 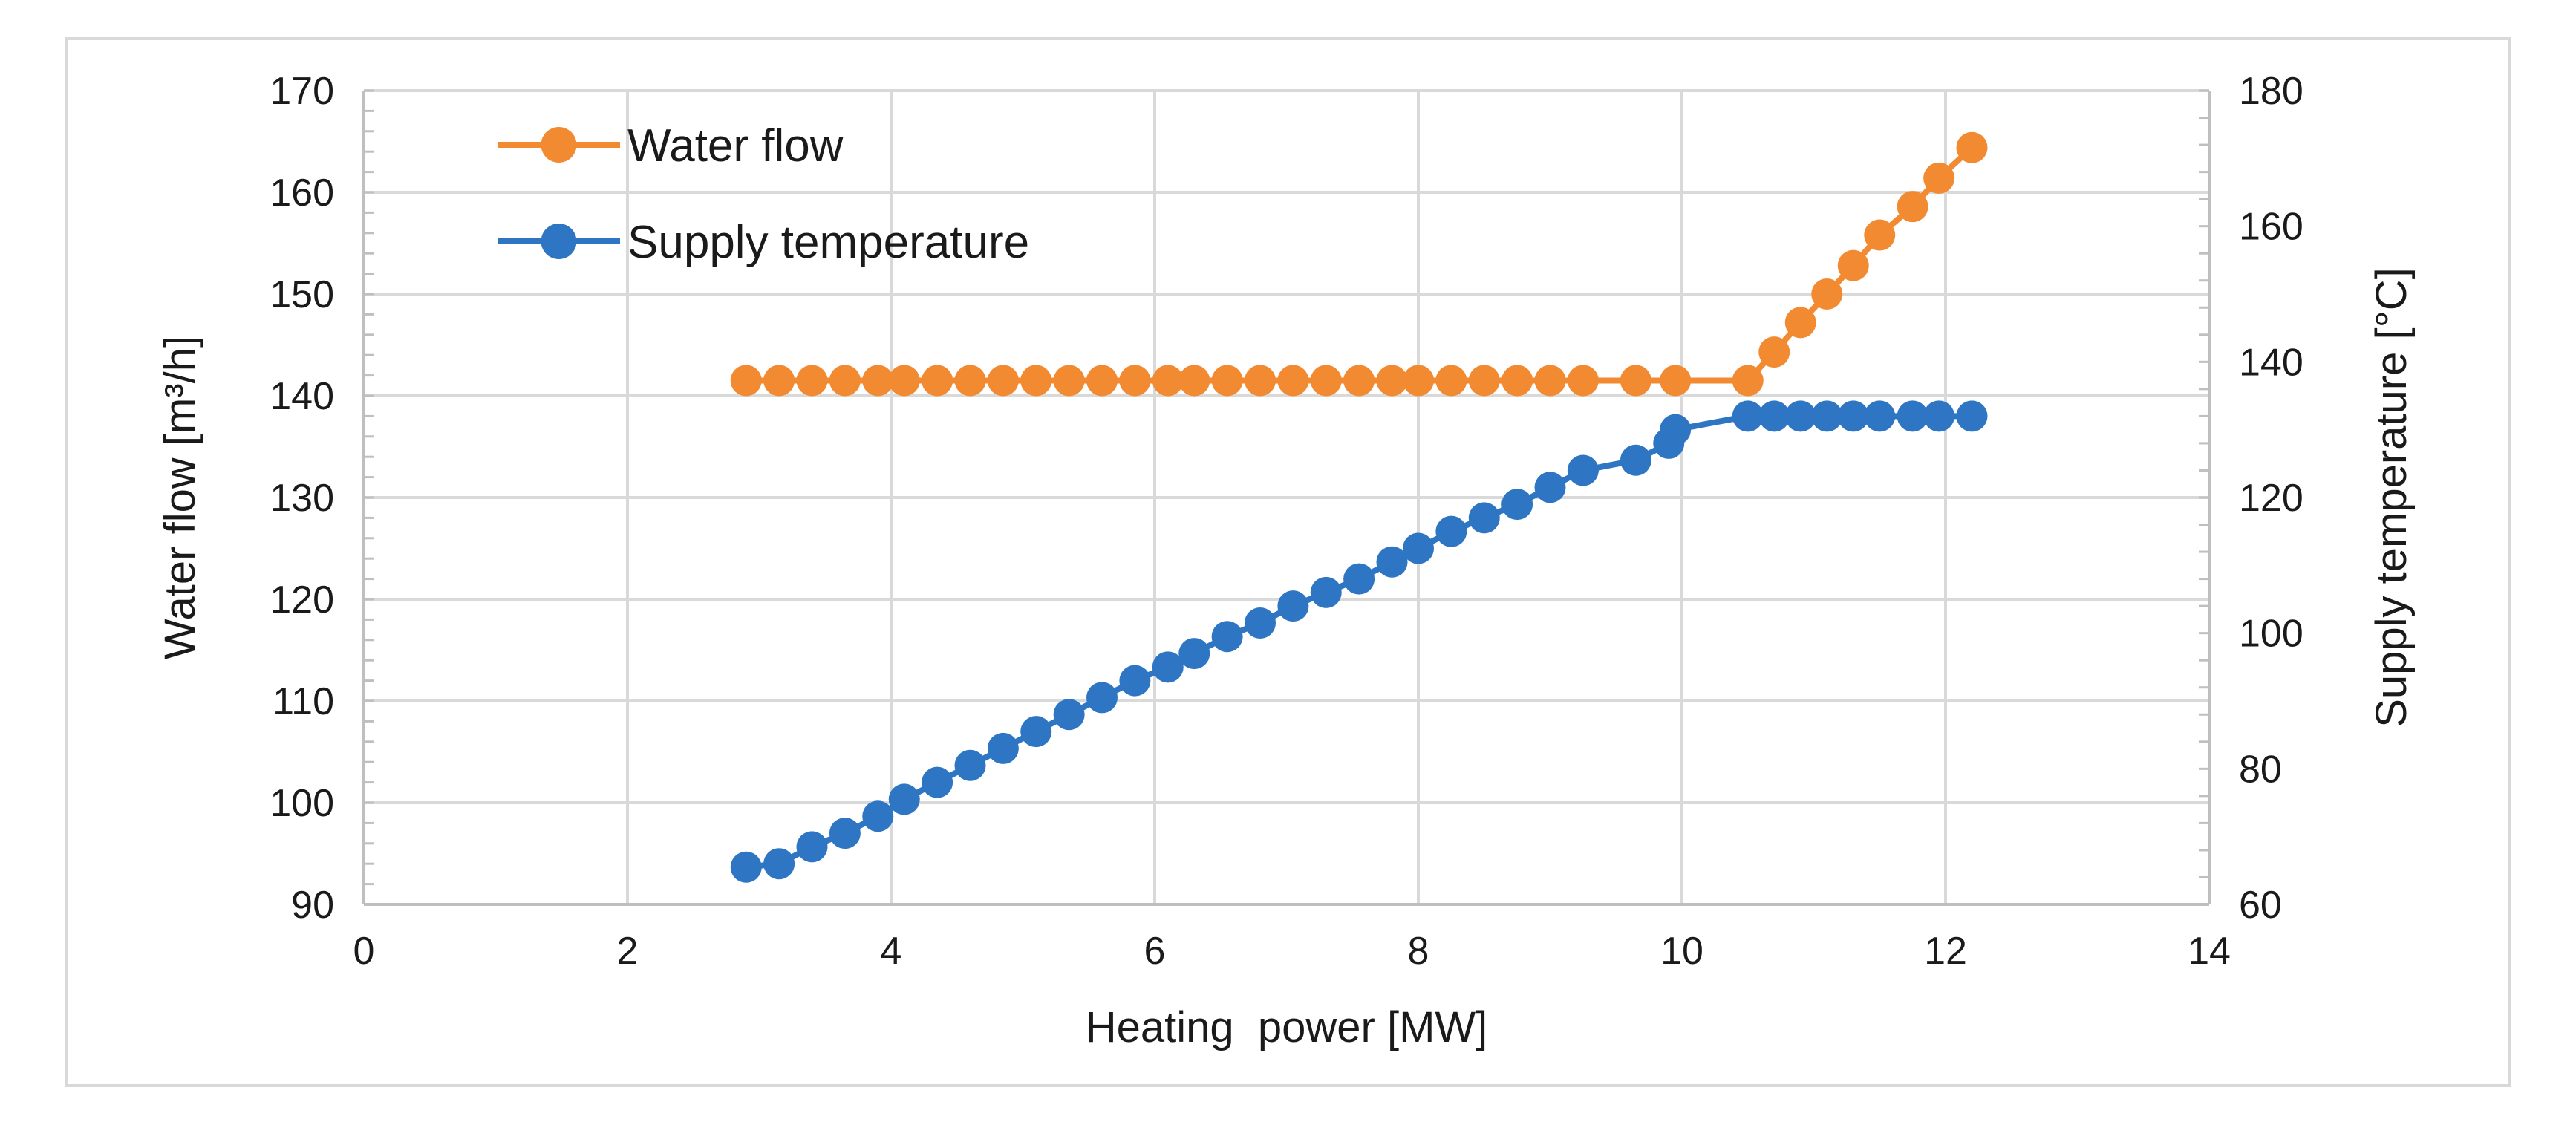 I want to click on legend-label-supply-temperature: Supply temperature, so click(x=828, y=242).